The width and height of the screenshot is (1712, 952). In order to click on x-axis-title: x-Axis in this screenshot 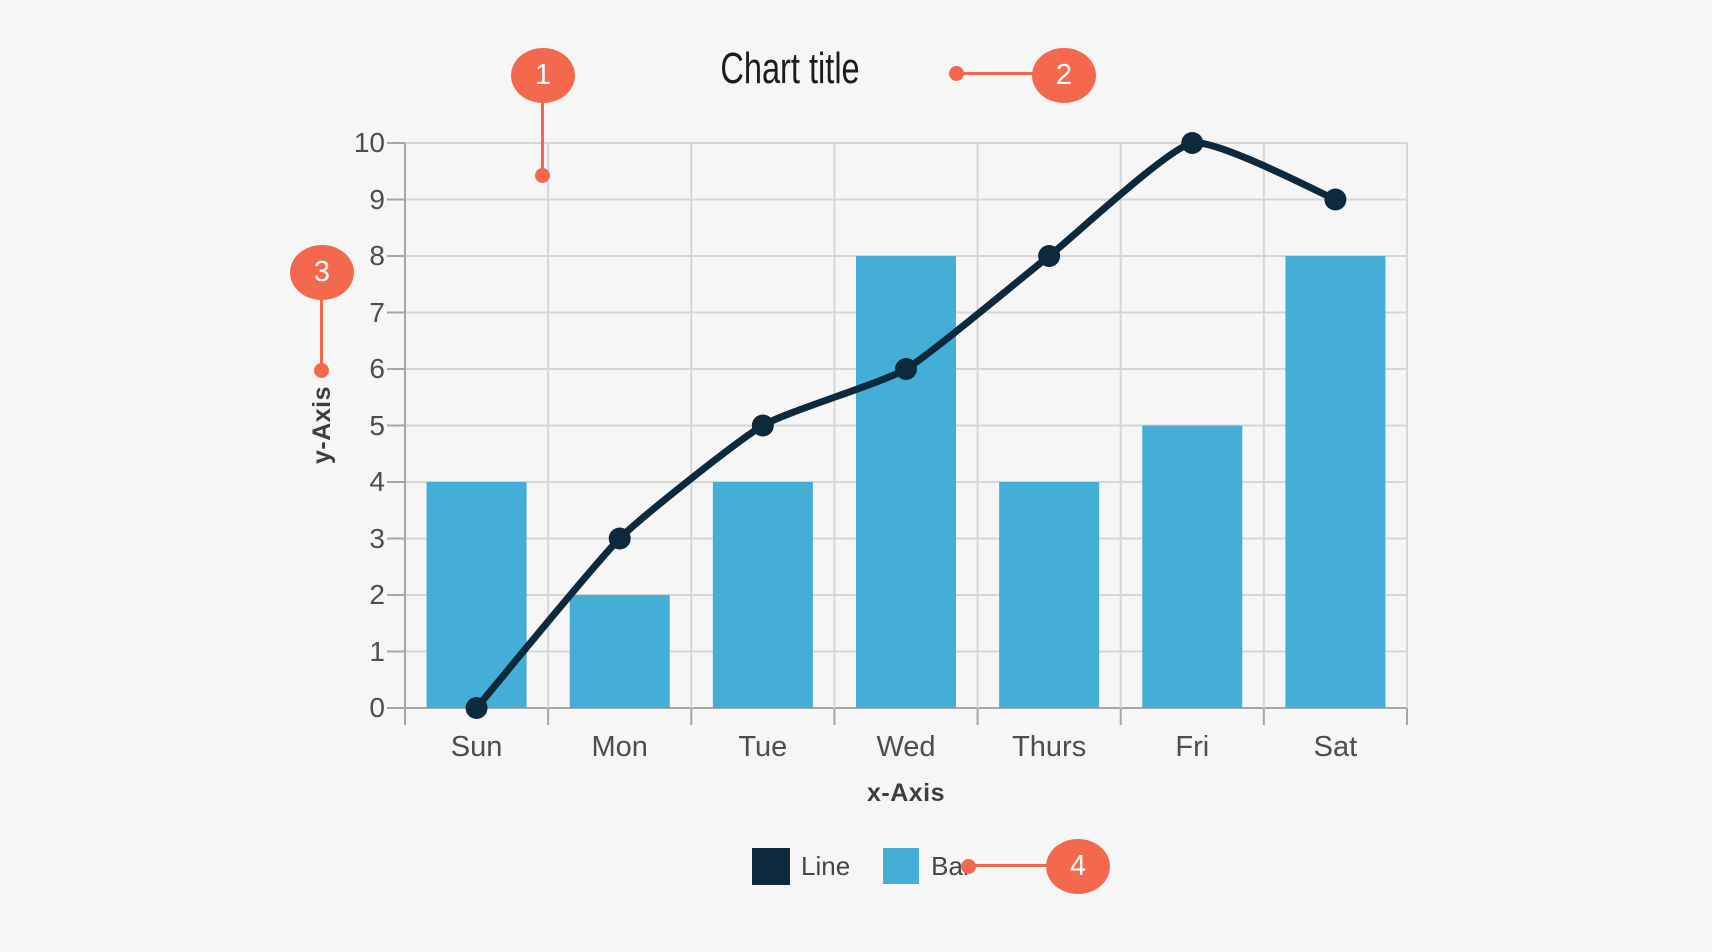, I will do `click(906, 793)`.